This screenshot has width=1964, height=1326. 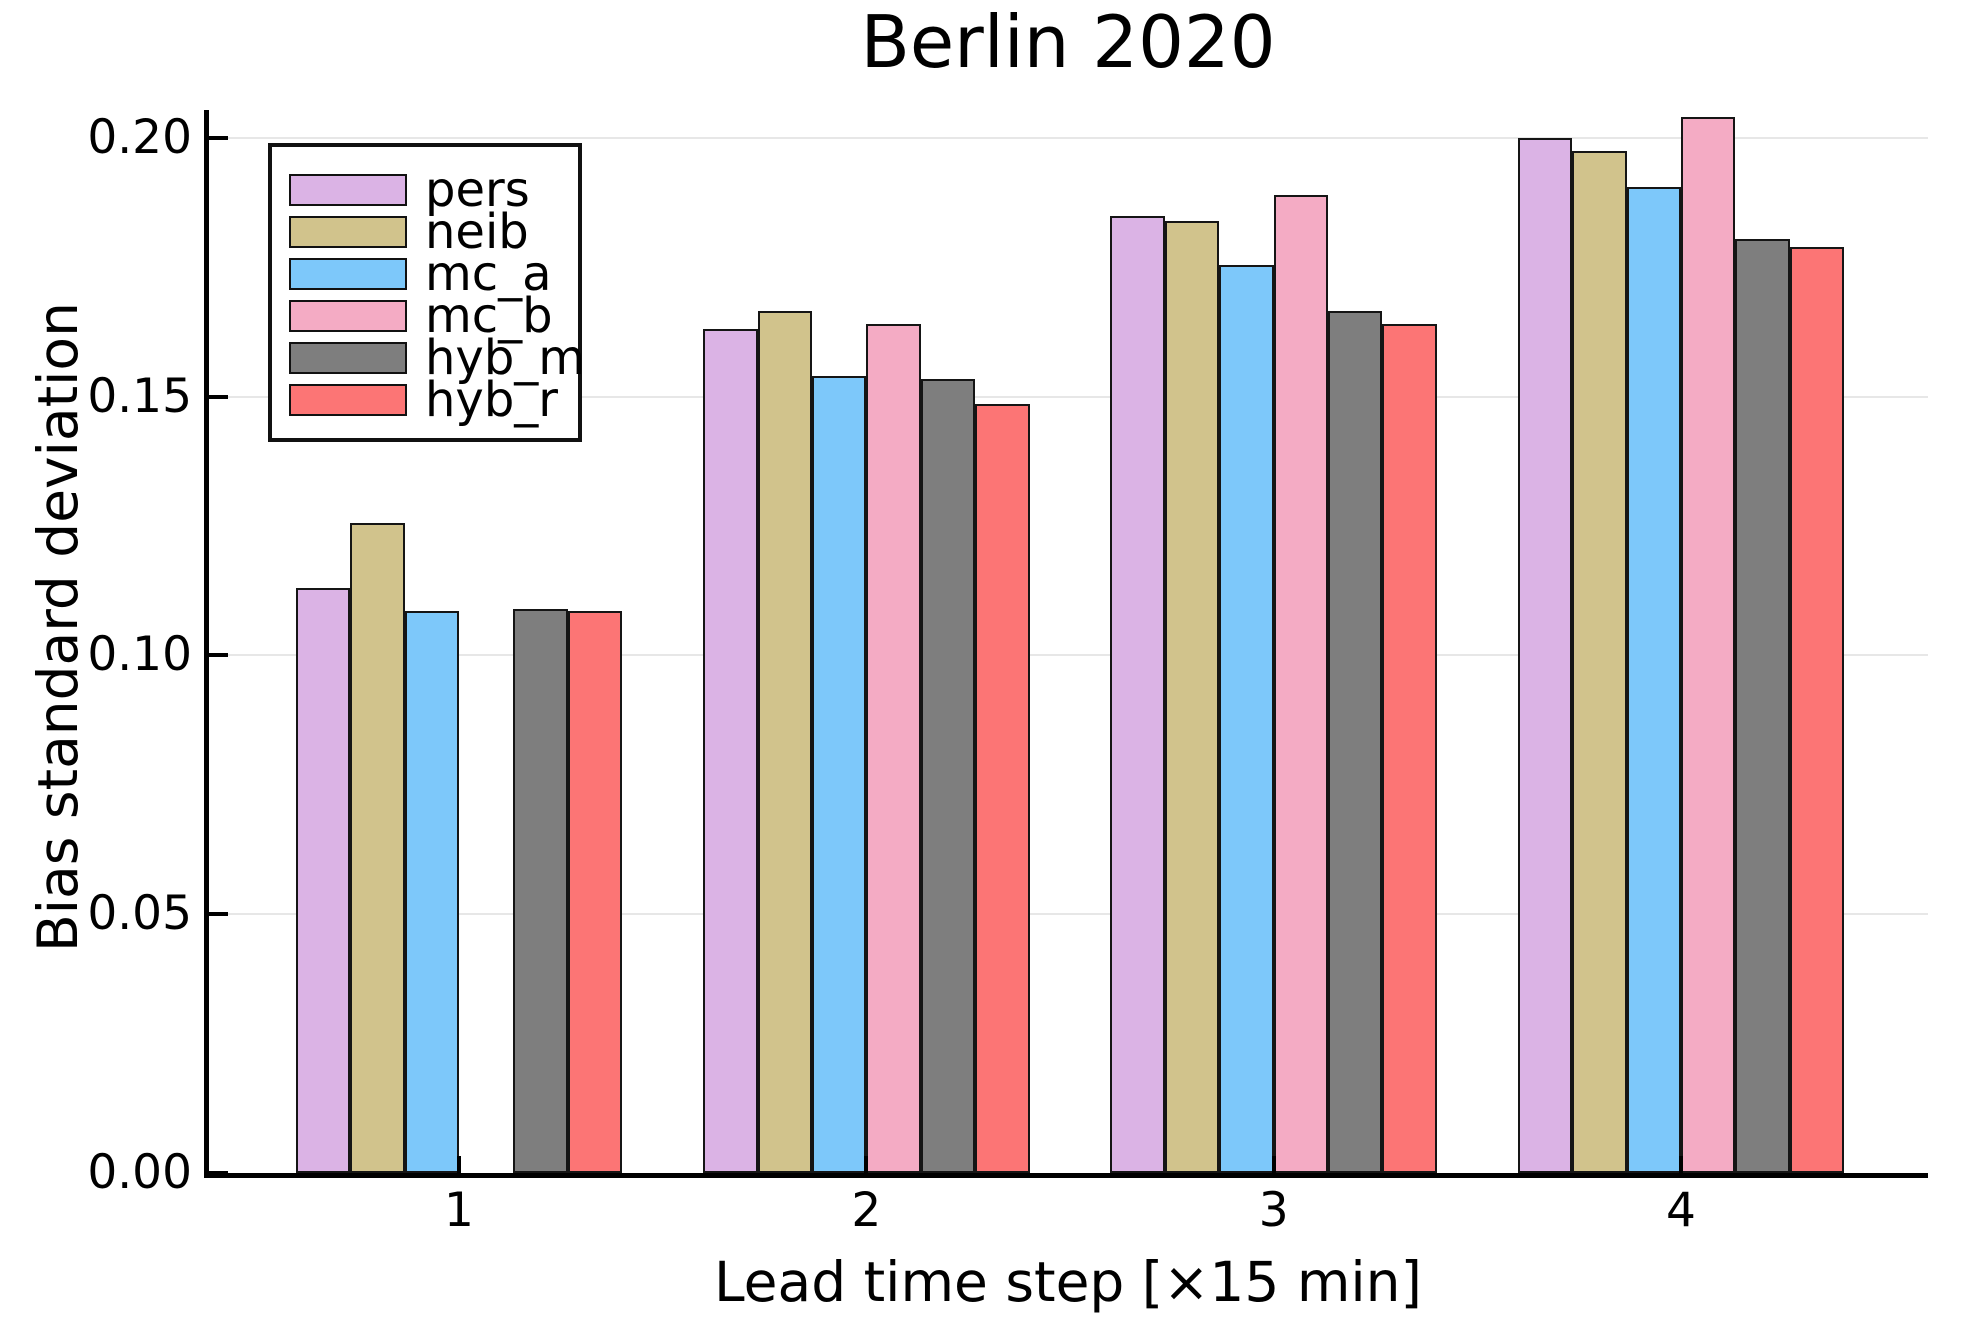 I want to click on bar-hyb_r-group4, so click(x=1817, y=709).